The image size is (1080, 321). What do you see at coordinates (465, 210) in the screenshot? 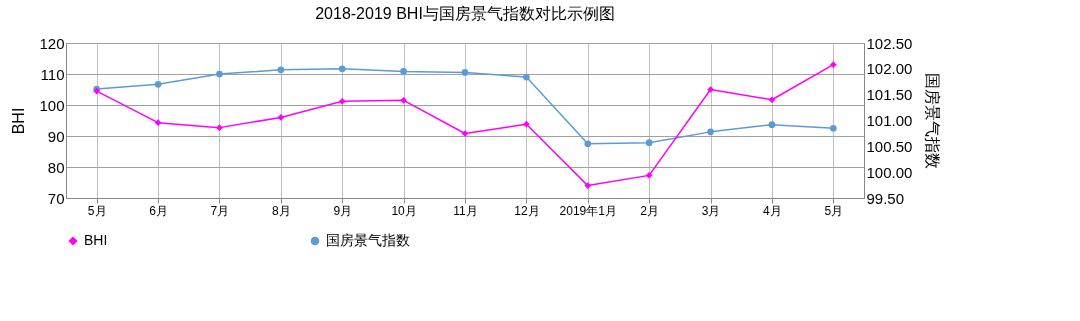
I see `x-tick-label: 11月` at bounding box center [465, 210].